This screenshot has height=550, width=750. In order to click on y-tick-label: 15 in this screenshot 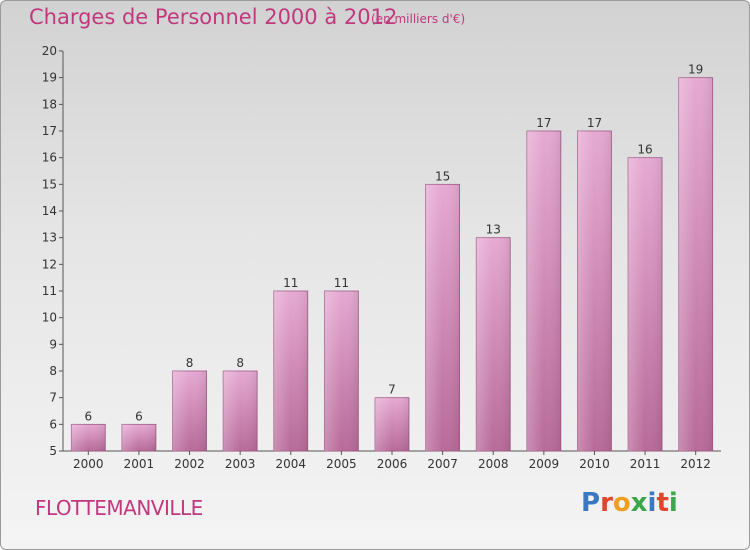, I will do `click(49, 184)`.